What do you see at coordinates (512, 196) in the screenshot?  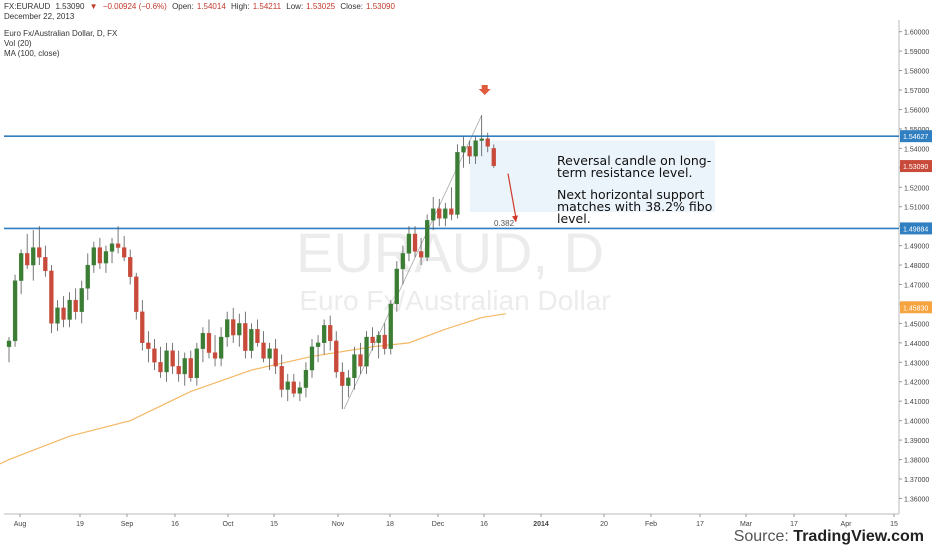 I see `projection-arrow` at bounding box center [512, 196].